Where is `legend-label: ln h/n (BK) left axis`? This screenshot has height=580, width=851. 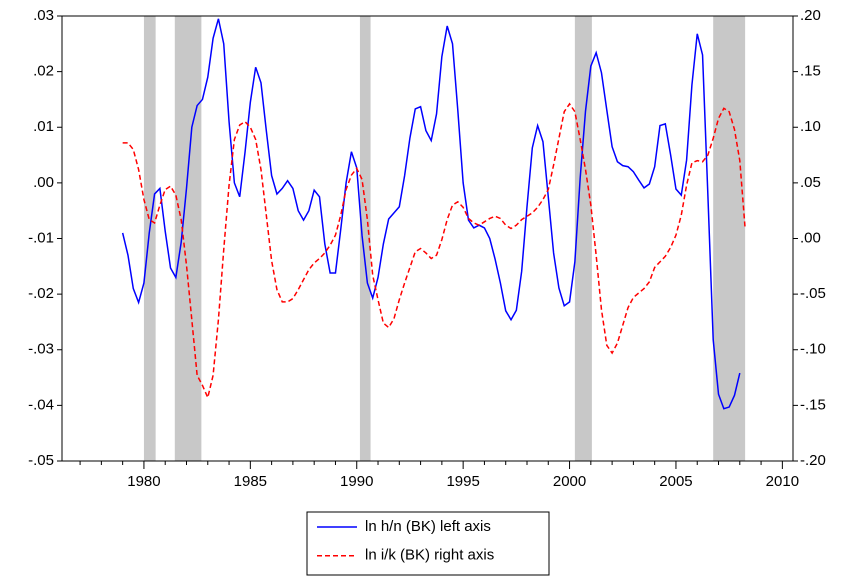 legend-label: ln h/n (BK) left axis is located at coordinates (428, 526).